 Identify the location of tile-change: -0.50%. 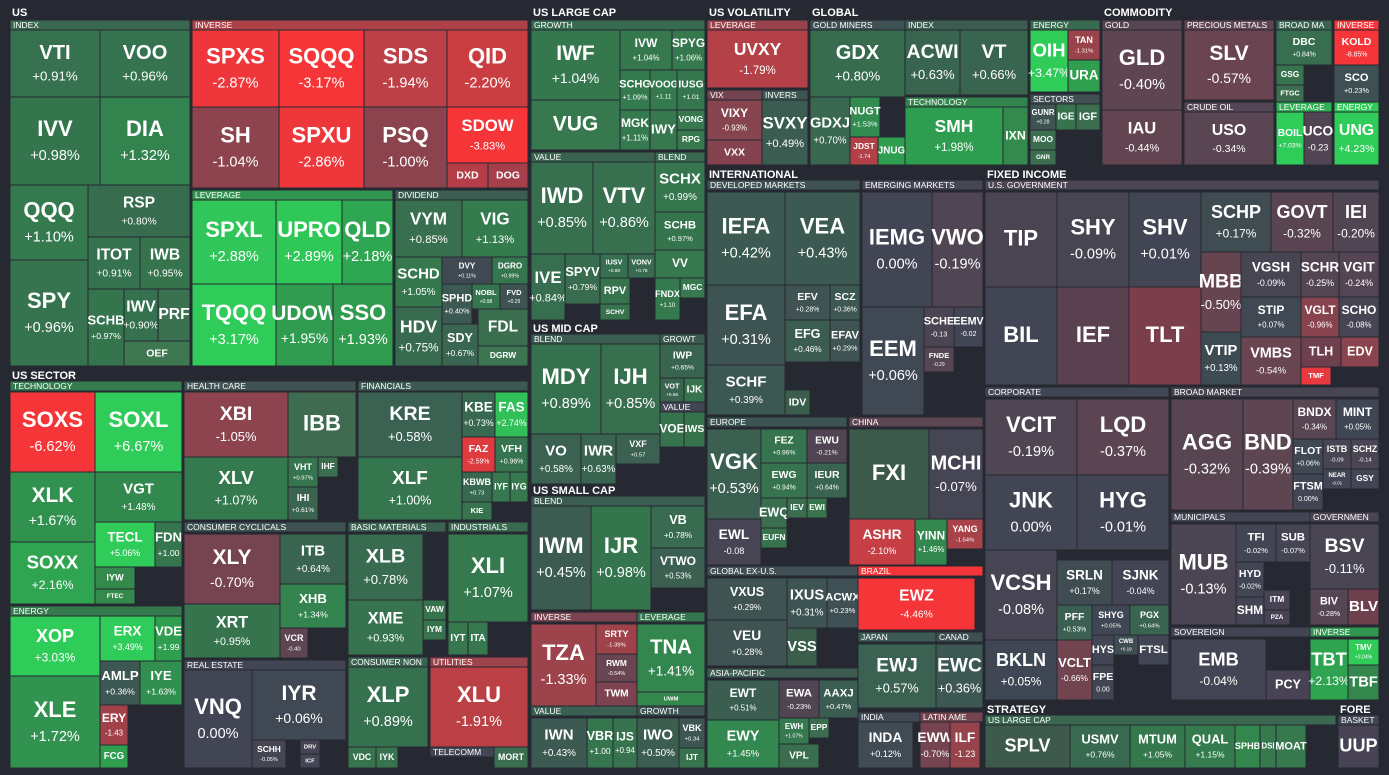
(1221, 304).